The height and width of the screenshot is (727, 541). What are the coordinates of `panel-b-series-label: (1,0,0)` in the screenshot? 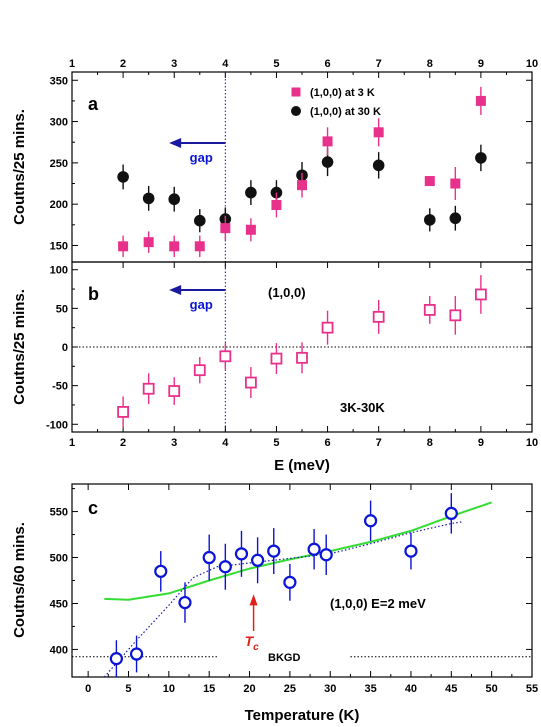 It's located at (287, 292).